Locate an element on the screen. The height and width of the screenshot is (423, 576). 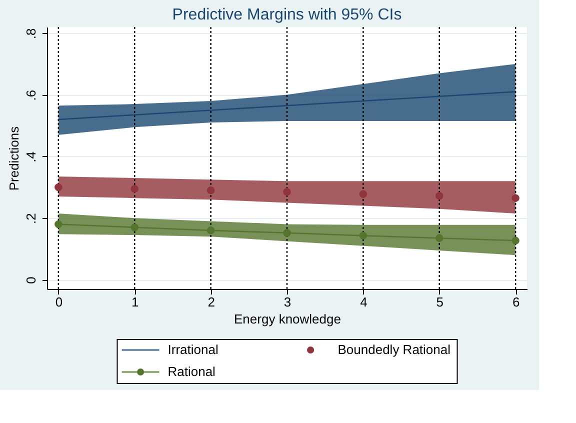
legend-label: Irrational is located at coordinates (193, 349).